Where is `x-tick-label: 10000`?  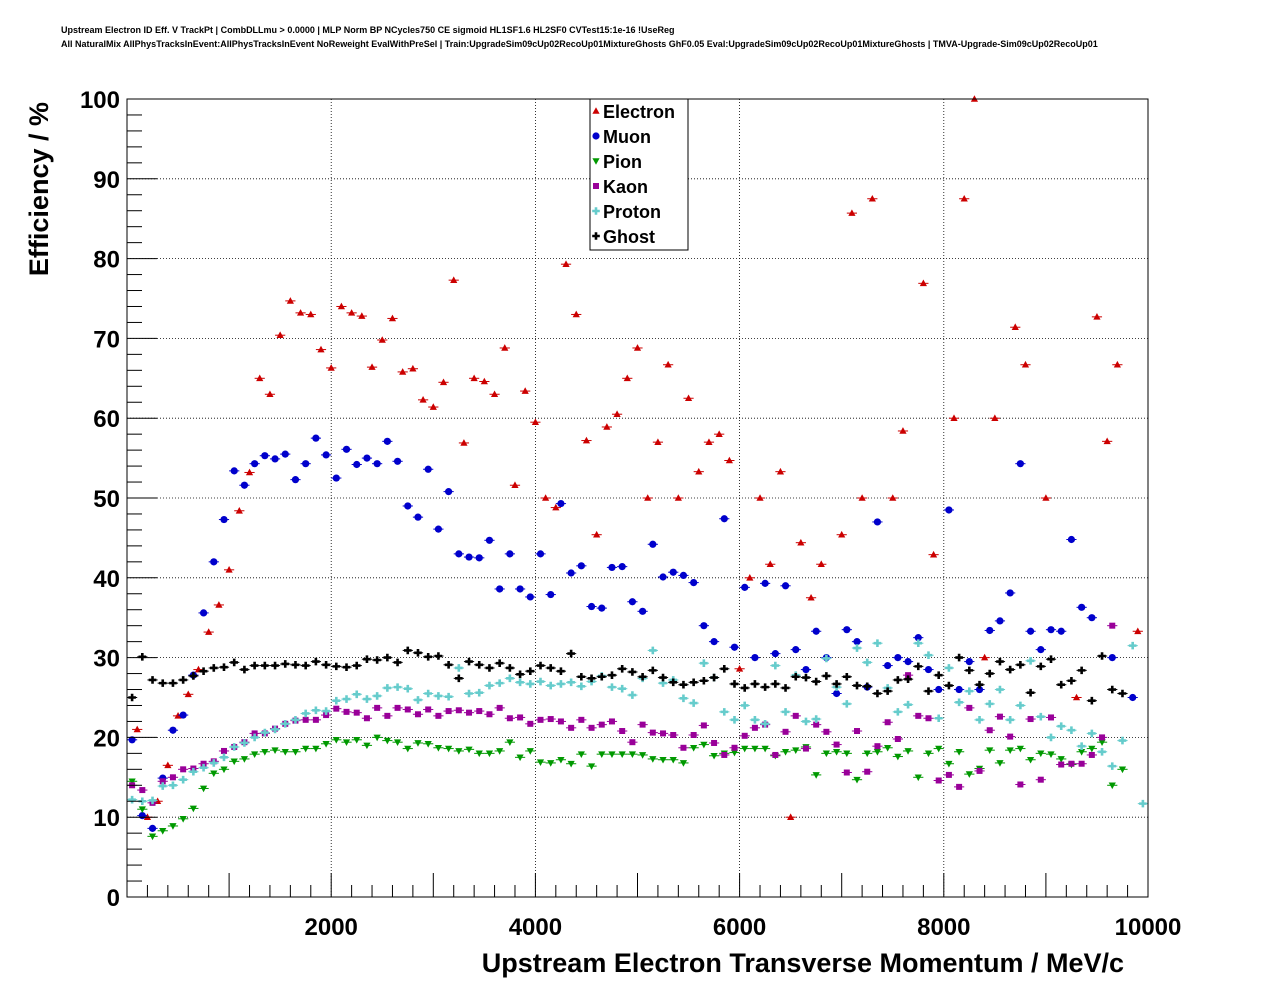
x-tick-label: 10000 is located at coordinates (1148, 927).